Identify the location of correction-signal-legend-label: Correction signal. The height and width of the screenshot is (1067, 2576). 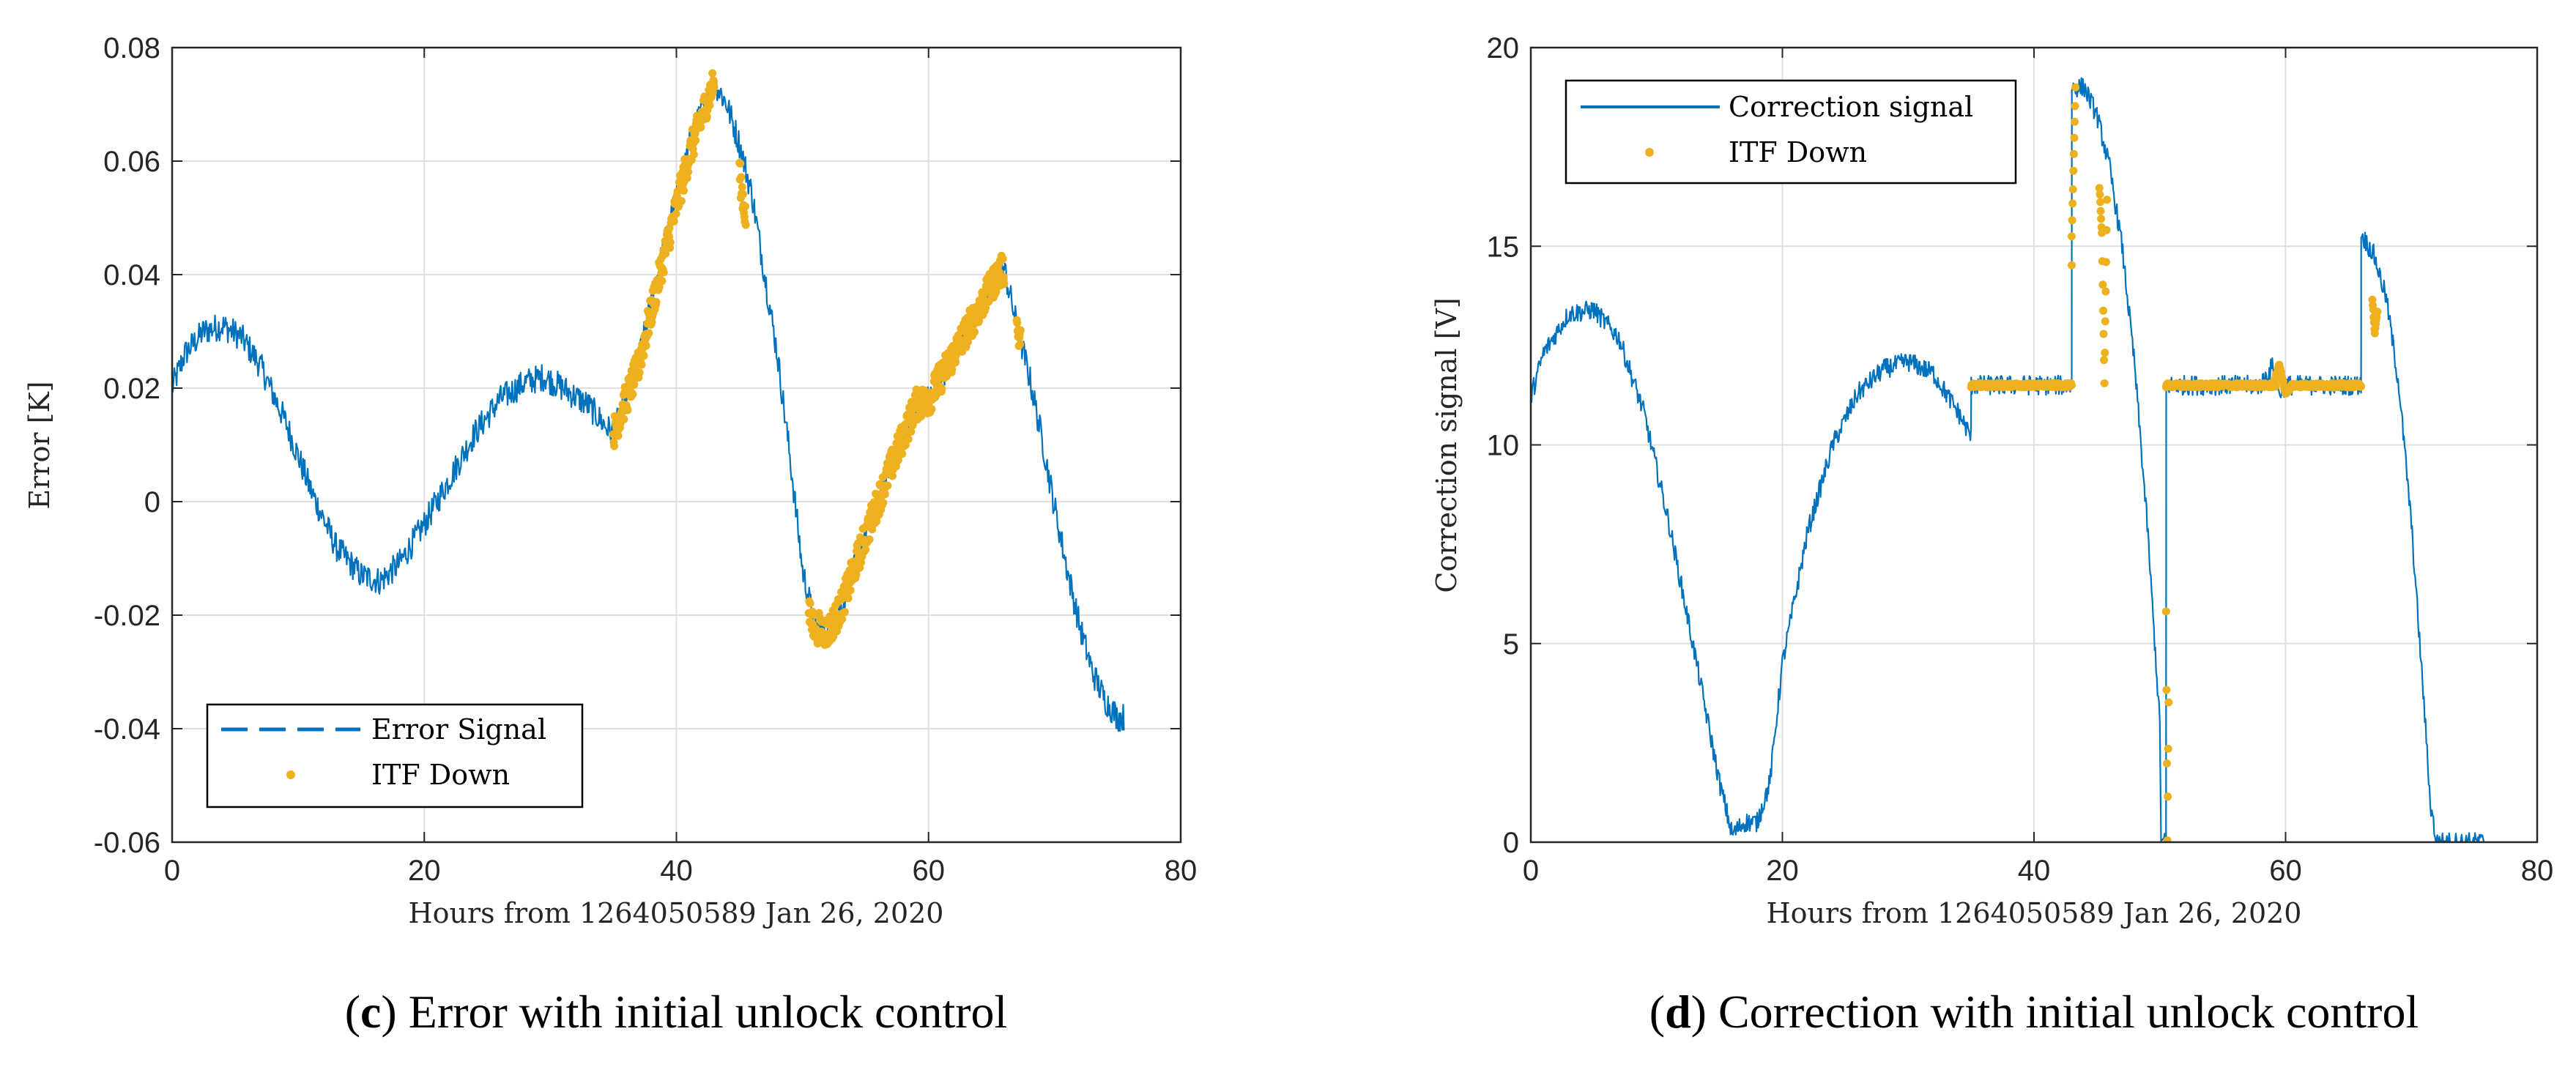
(1851, 107).